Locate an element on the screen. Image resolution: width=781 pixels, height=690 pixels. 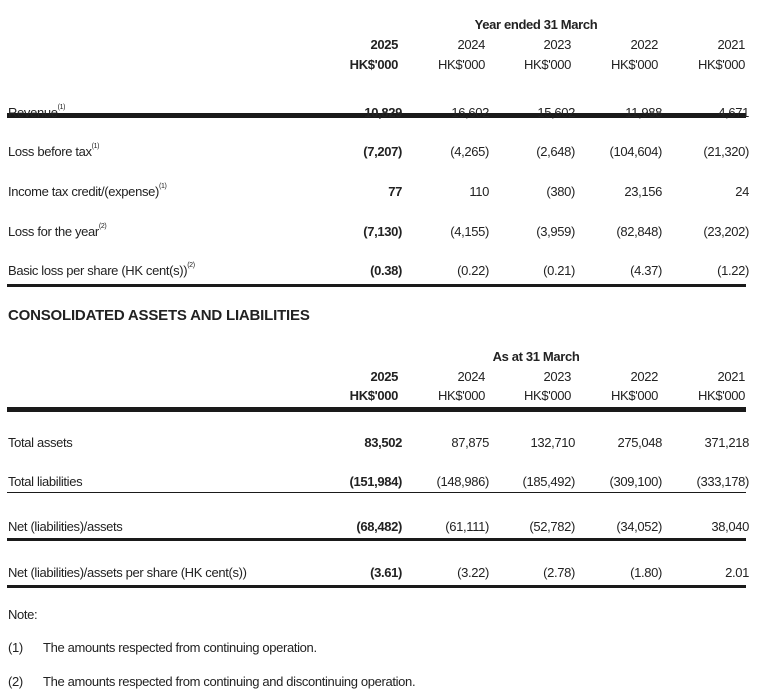
cell-value: (3.61) is located at coordinates (386, 572).